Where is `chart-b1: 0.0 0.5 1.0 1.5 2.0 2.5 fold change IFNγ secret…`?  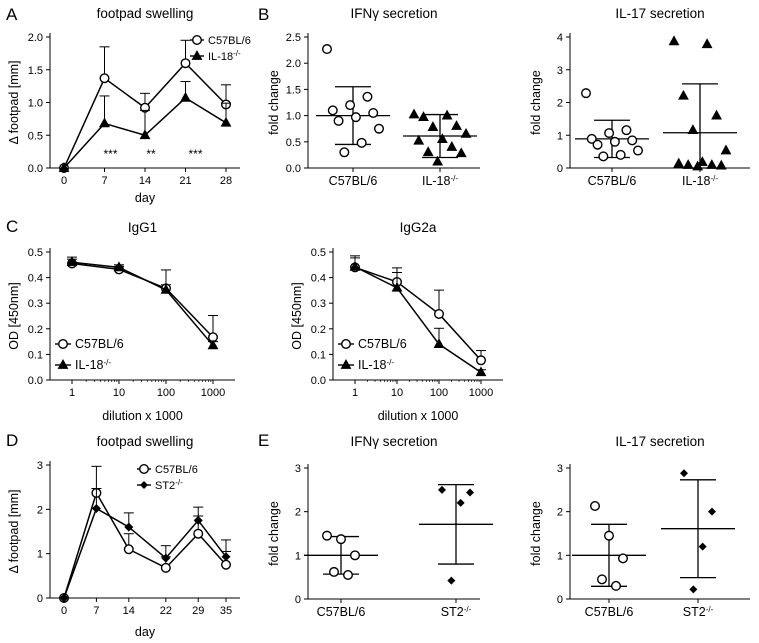 chart-b1: 0.0 0.5 1.0 1.5 2.0 2.5 fold change IFNγ secret… is located at coordinates (373, 97).